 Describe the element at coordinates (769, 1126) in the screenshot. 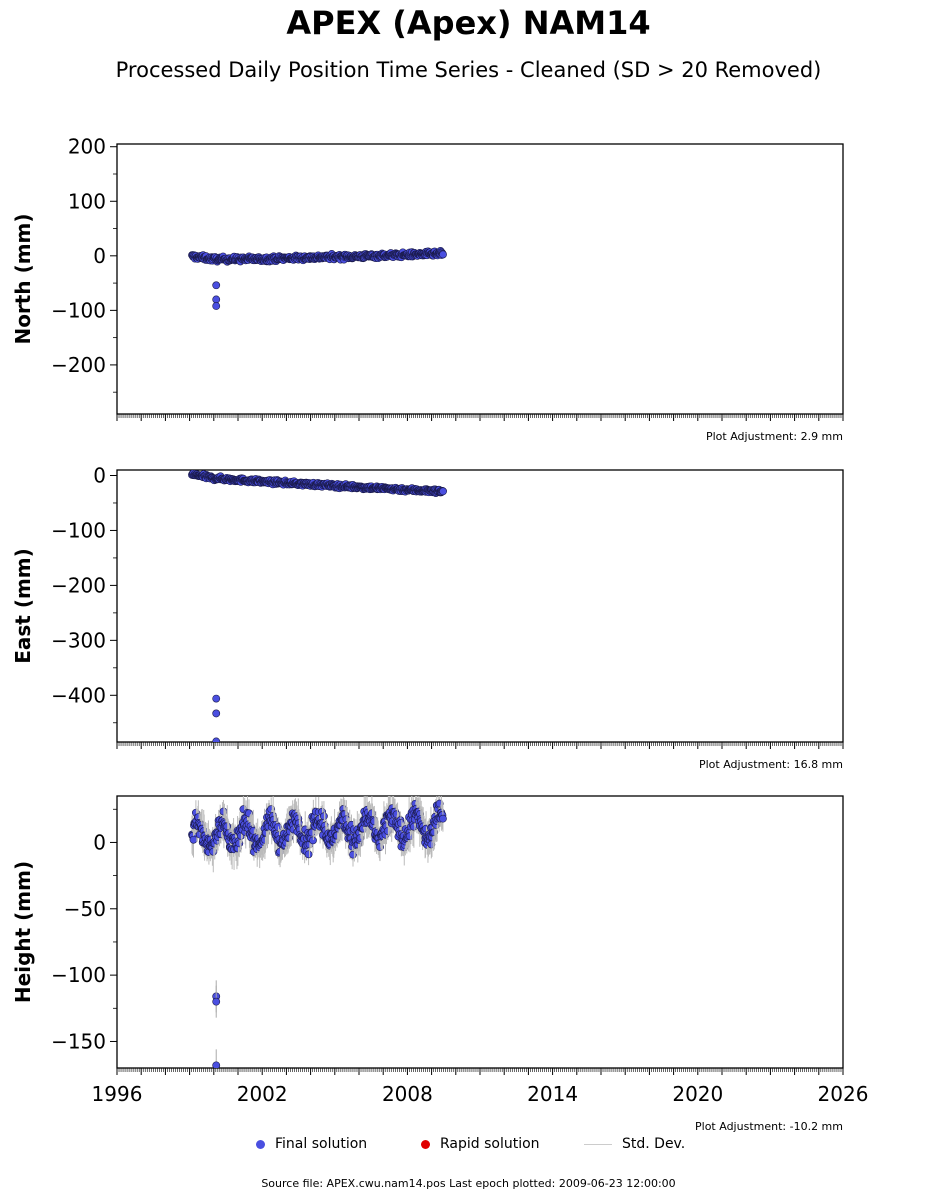

I see `plot-adjustment-label: Plot Adjustment: -10.2 mm` at that location.